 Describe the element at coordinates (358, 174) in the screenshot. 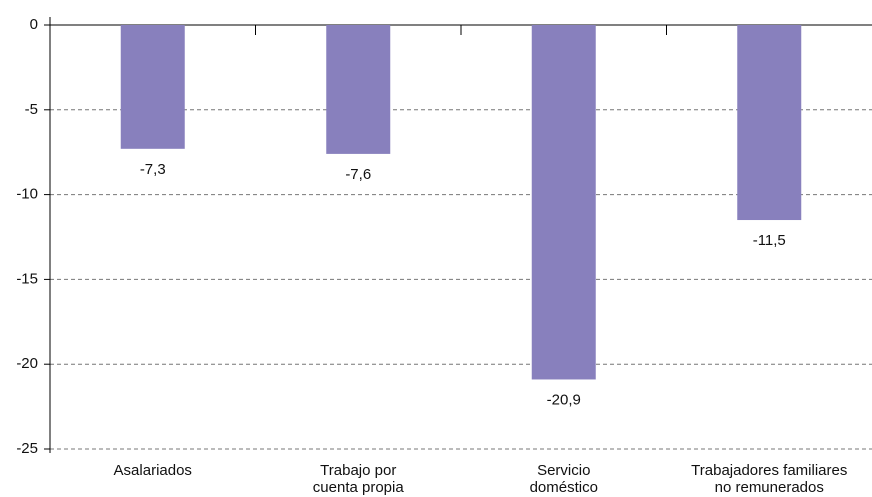

I see `value-label: -7,6` at that location.